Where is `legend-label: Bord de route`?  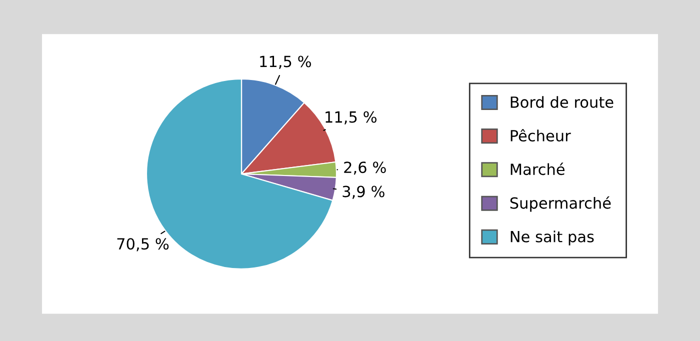
legend-label: Bord de route is located at coordinates (562, 102).